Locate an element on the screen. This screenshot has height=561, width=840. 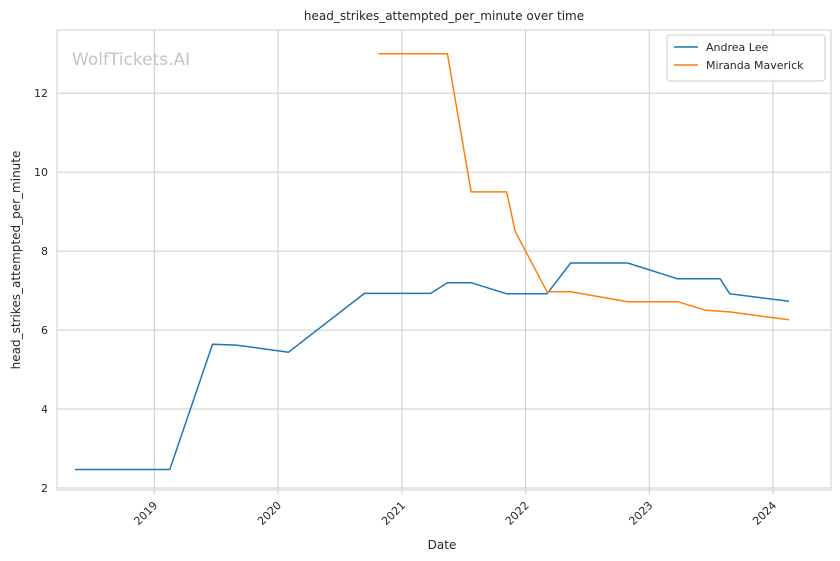
y-tick-label: 4 is located at coordinates (44, 409).